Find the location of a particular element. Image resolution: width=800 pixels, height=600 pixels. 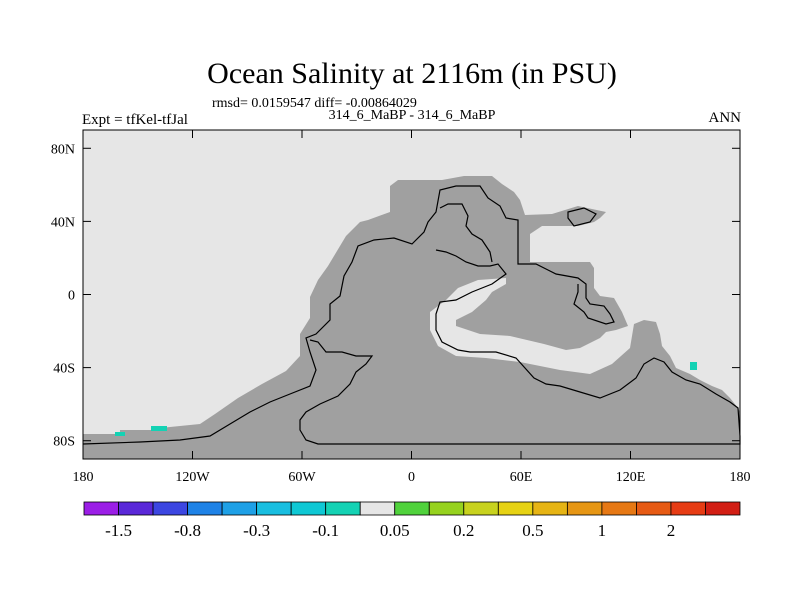

season-label: ANN is located at coordinates (725, 118).